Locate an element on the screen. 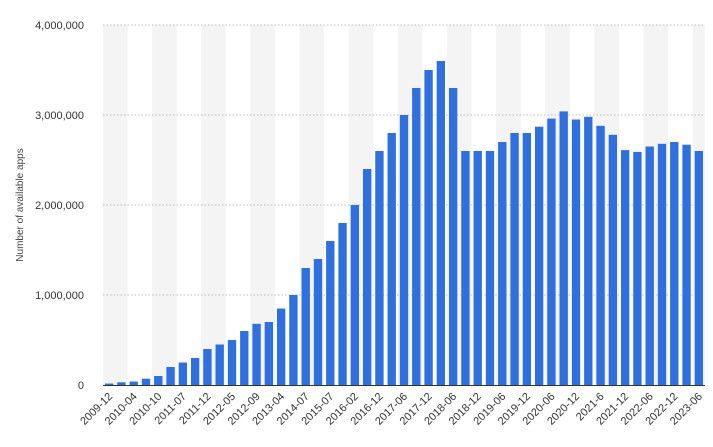 This screenshot has width=713, height=447. y-tick-label: 1,000,000 is located at coordinates (59, 296).